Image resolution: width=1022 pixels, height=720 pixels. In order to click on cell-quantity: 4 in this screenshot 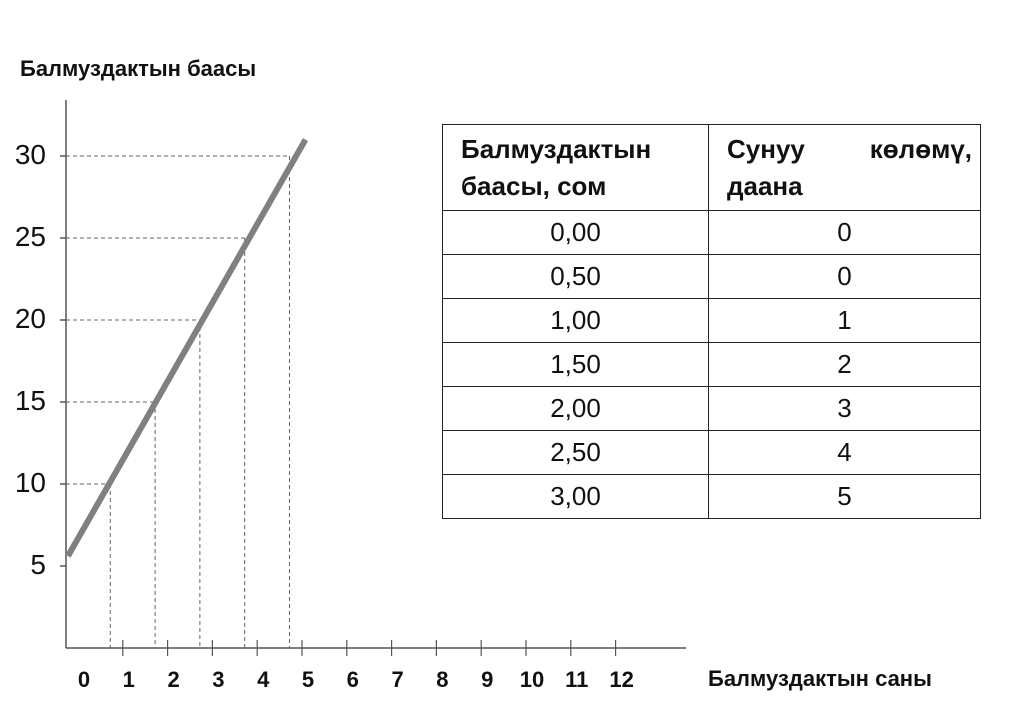, I will do `click(844, 452)`.